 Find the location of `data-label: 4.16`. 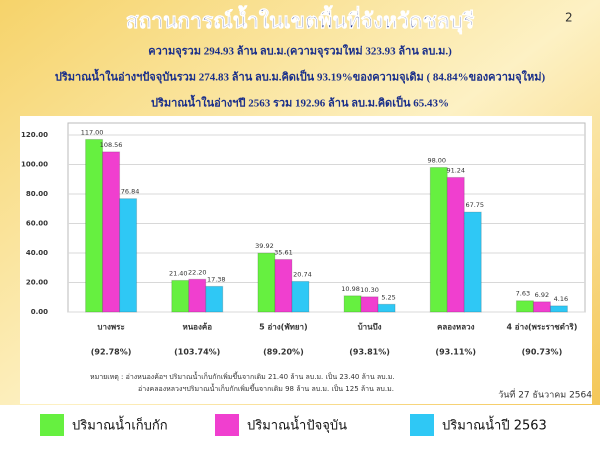

data-label: 4.16 is located at coordinates (561, 299).